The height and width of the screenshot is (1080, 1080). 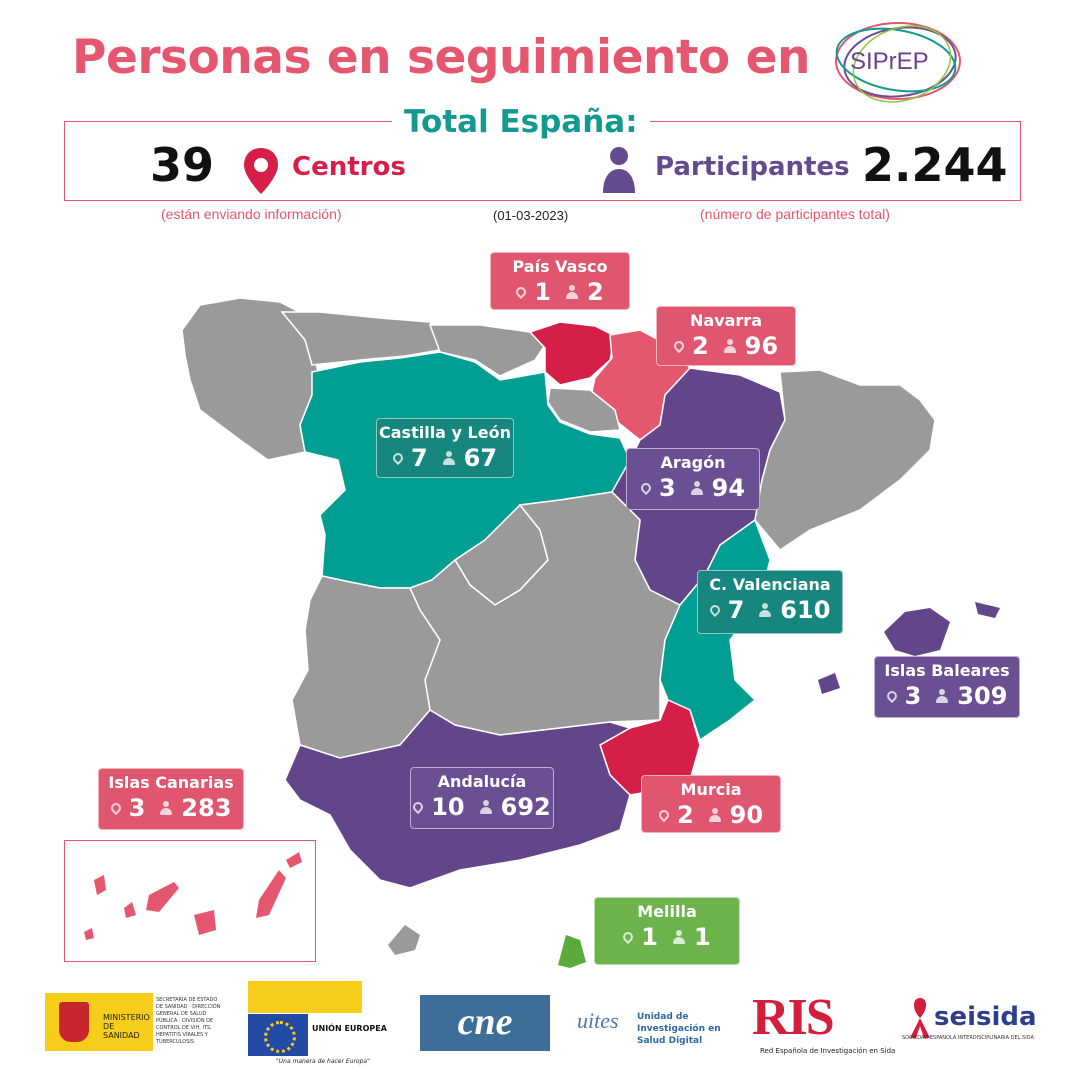 I want to click on region-melilla, so click(x=572, y=951).